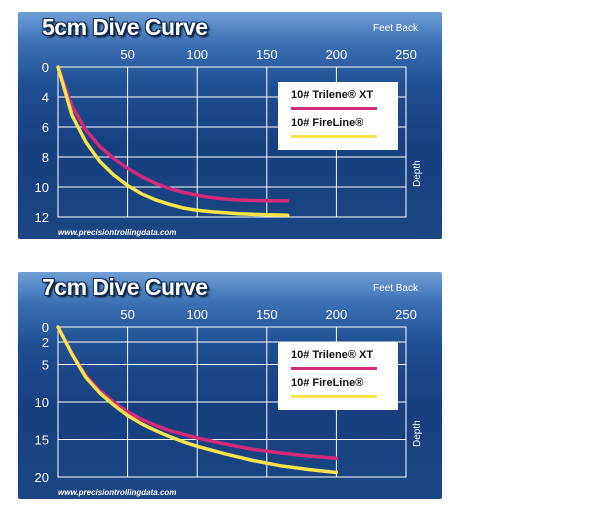 This screenshot has height=530, width=612. What do you see at coordinates (42, 477) in the screenshot?
I see `y-tick-label: 20` at bounding box center [42, 477].